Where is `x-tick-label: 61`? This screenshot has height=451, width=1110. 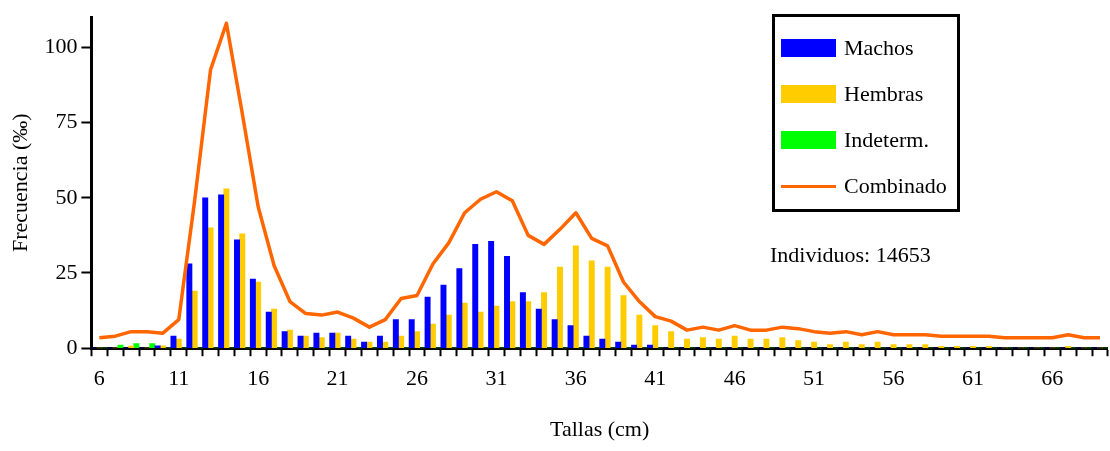
x-tick-label: 61 is located at coordinates (972, 378).